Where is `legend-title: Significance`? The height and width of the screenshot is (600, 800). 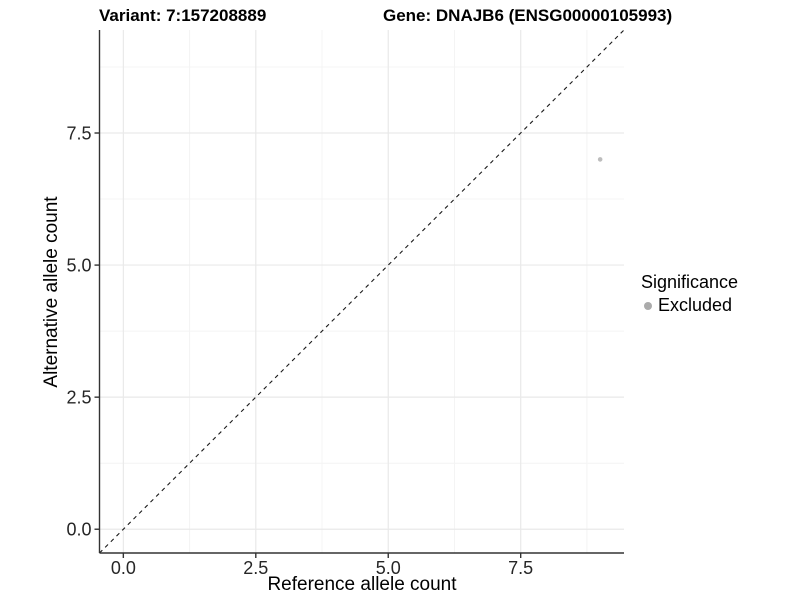 legend-title: Significance is located at coordinates (690, 282).